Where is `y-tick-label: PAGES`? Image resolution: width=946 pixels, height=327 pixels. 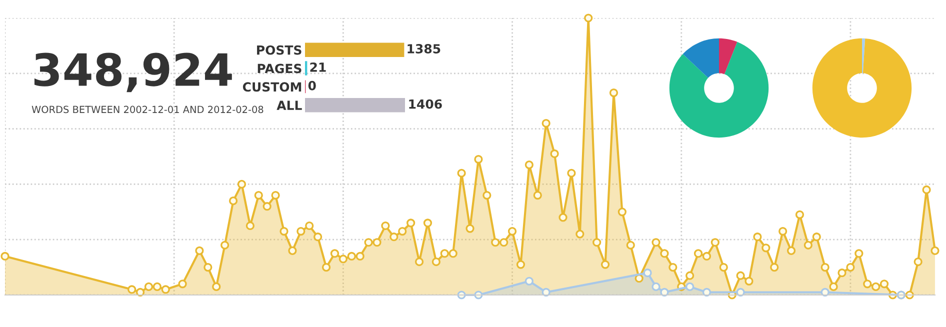
y-tick-label: PAGES is located at coordinates (280, 69).